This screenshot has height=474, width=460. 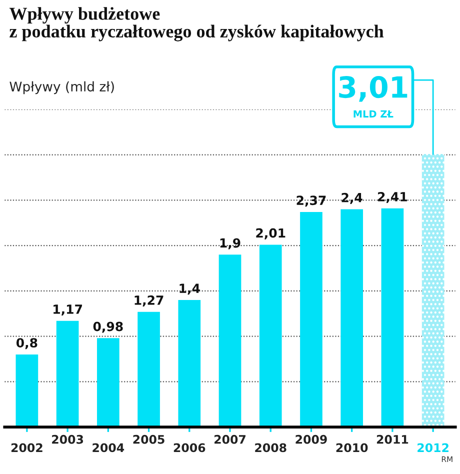 What do you see at coordinates (433, 447) in the screenshot?
I see `x-tick-label: 2012` at bounding box center [433, 447].